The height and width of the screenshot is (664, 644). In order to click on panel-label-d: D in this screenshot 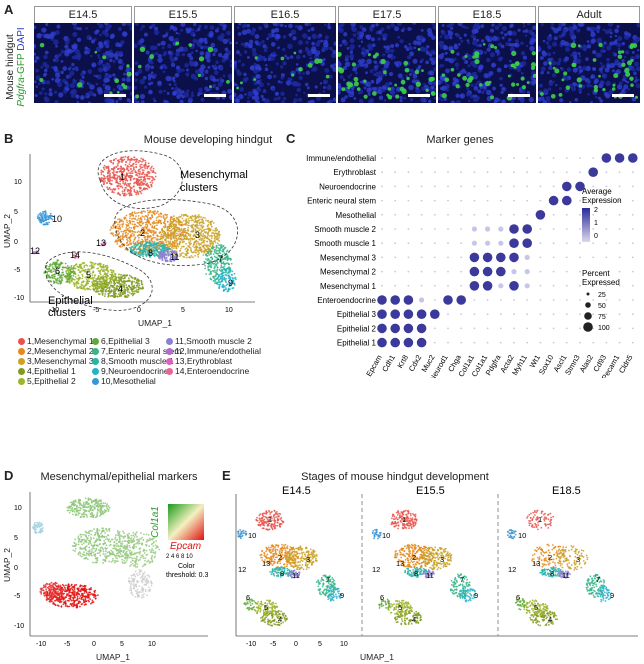, I will do `click(9, 475)`.